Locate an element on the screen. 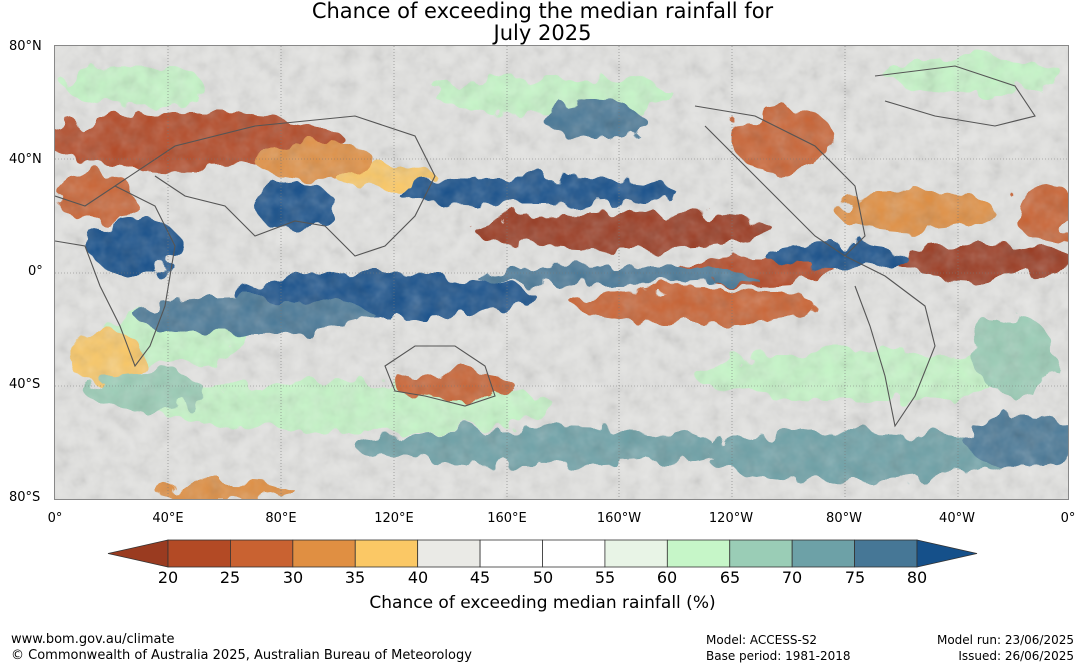  lat-label-40s: 40°S is located at coordinates (25, 384).